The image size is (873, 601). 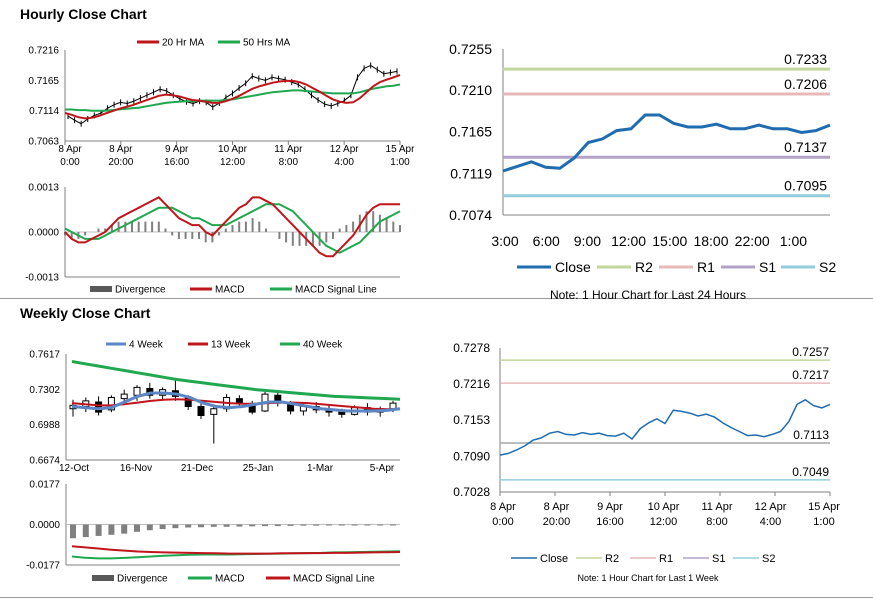 I want to click on weekly-avg4-line, so click(x=236, y=402).